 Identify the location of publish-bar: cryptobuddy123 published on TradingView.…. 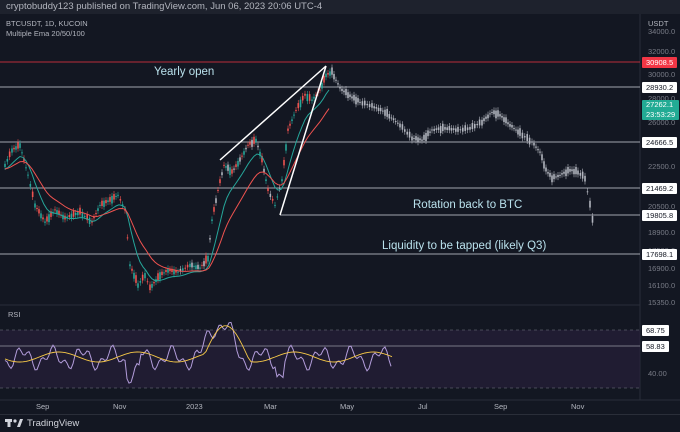
(340, 7).